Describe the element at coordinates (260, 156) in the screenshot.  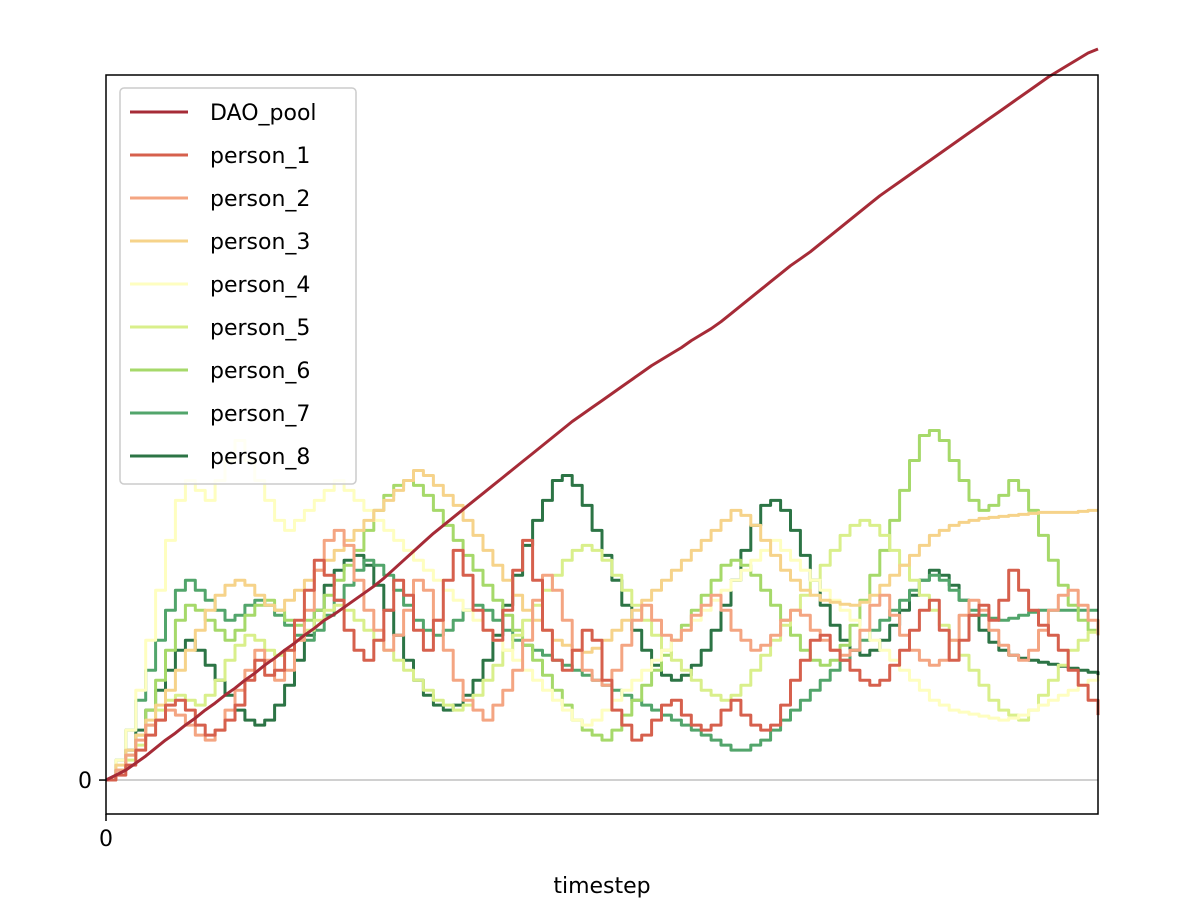
I see `legend-label-person-1: person_1` at that location.